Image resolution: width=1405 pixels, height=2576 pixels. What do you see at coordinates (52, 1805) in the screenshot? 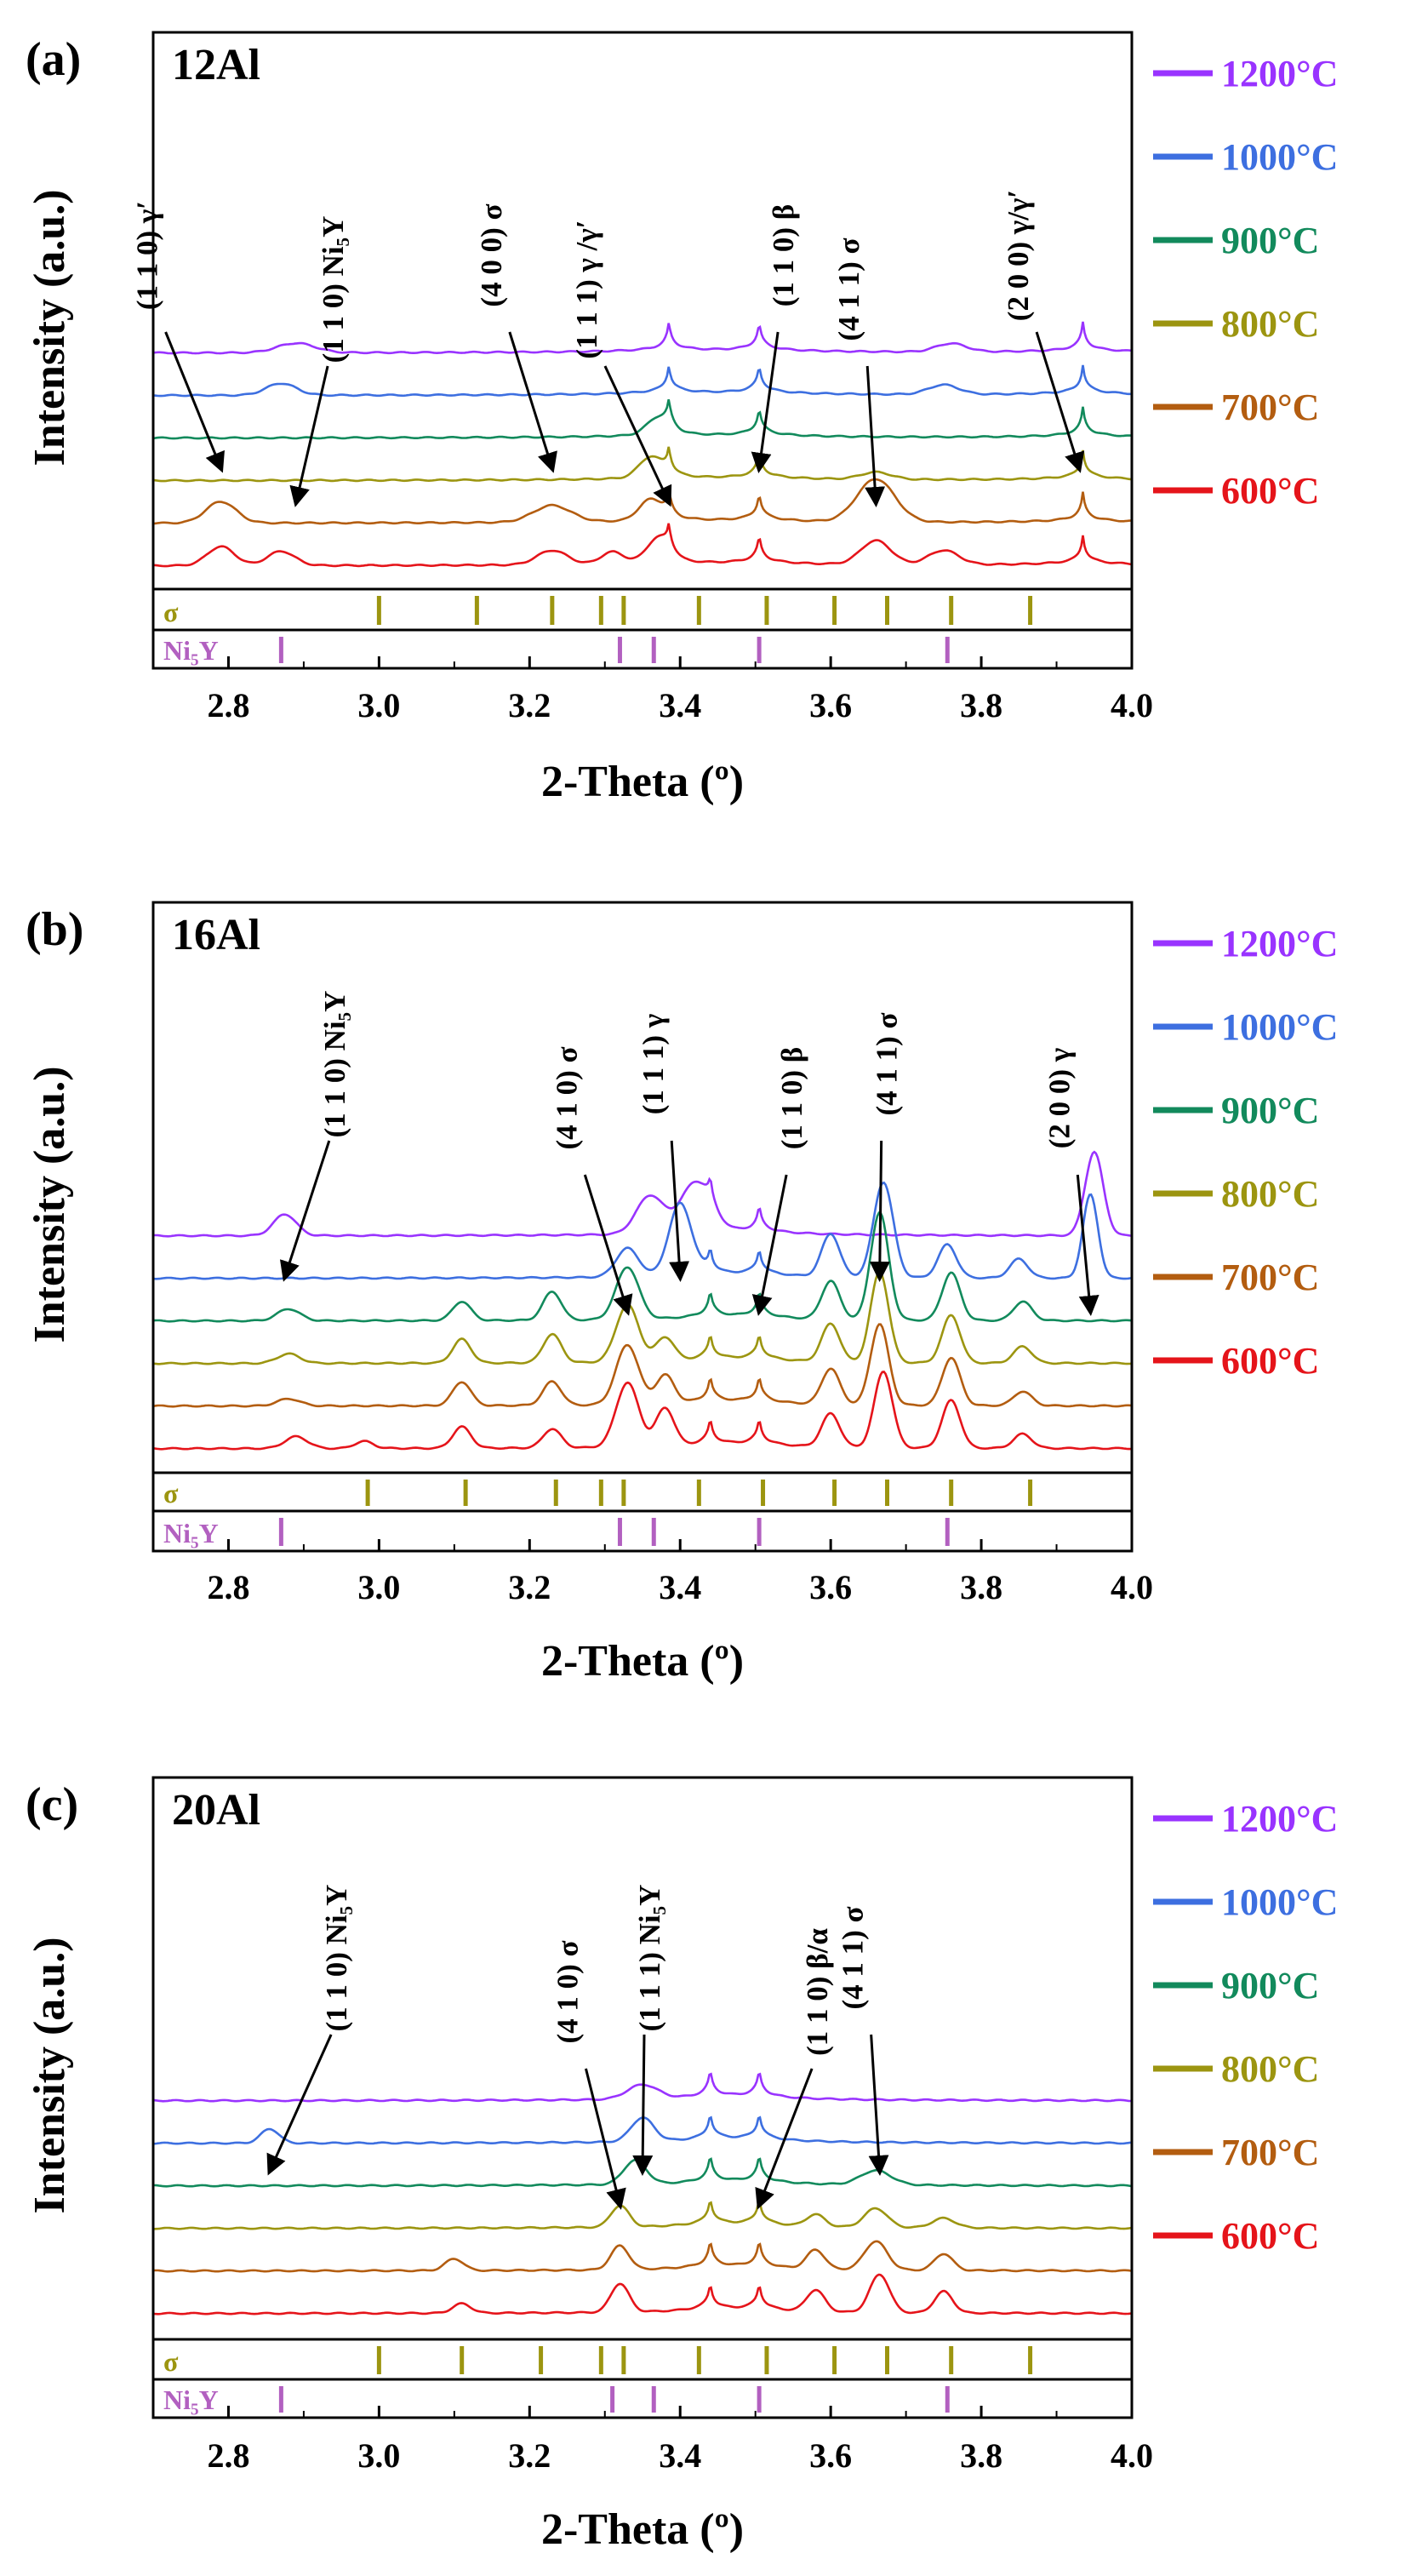
I see `panel-label: (c)` at bounding box center [52, 1805].